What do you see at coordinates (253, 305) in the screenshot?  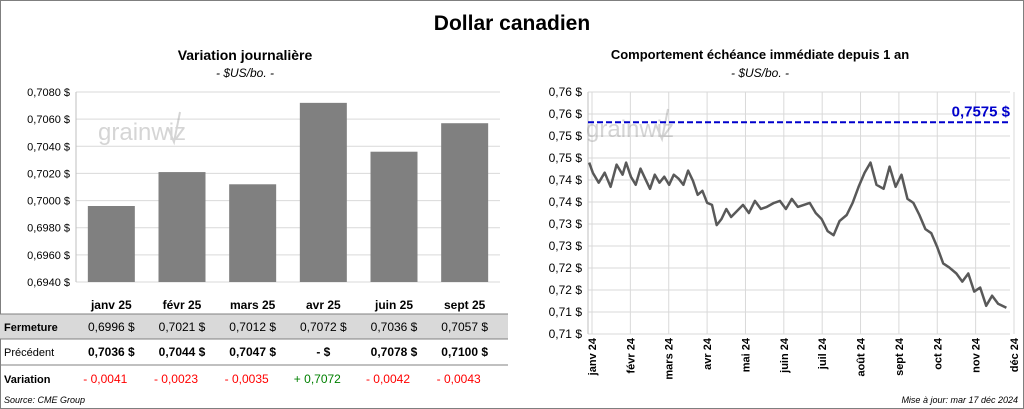 I see `x-tick-label: mars 25` at bounding box center [253, 305].